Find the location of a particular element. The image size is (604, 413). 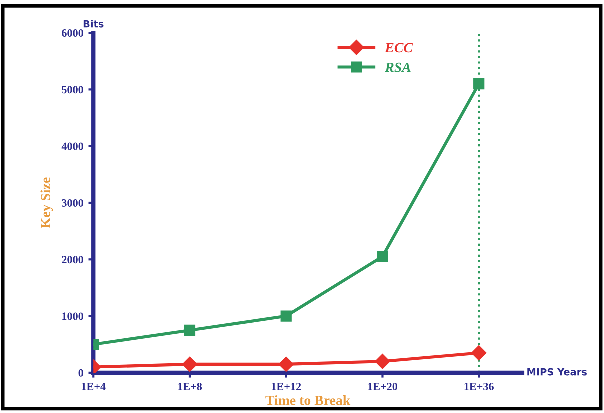

y-tick-label: 1000 is located at coordinates (73, 316).